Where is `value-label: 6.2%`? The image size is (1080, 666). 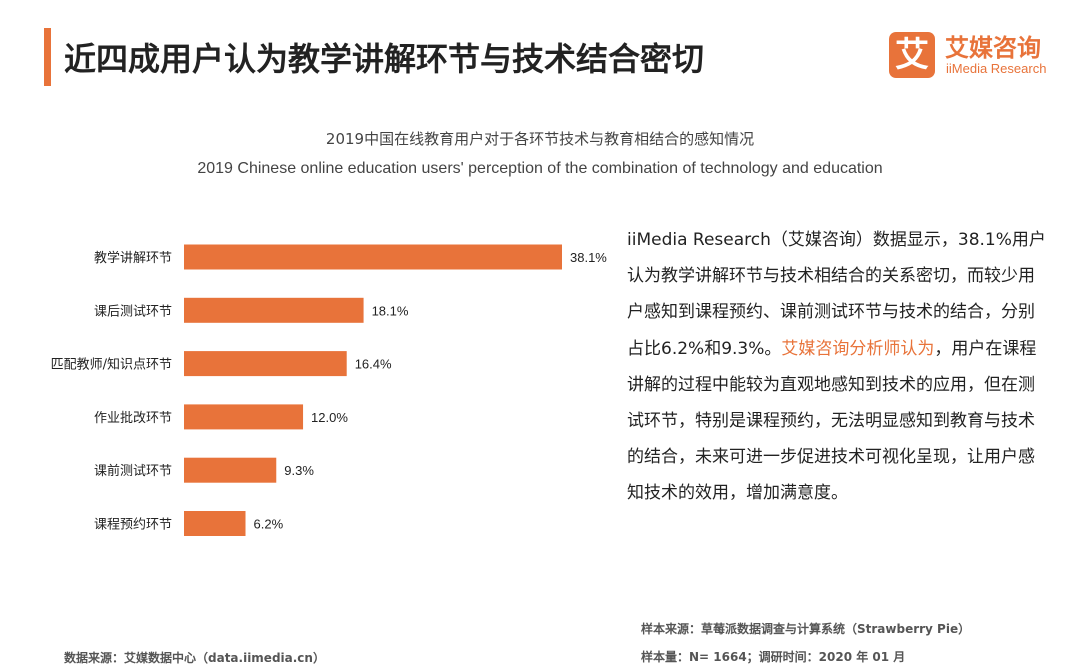
value-label: 6.2% is located at coordinates (269, 524).